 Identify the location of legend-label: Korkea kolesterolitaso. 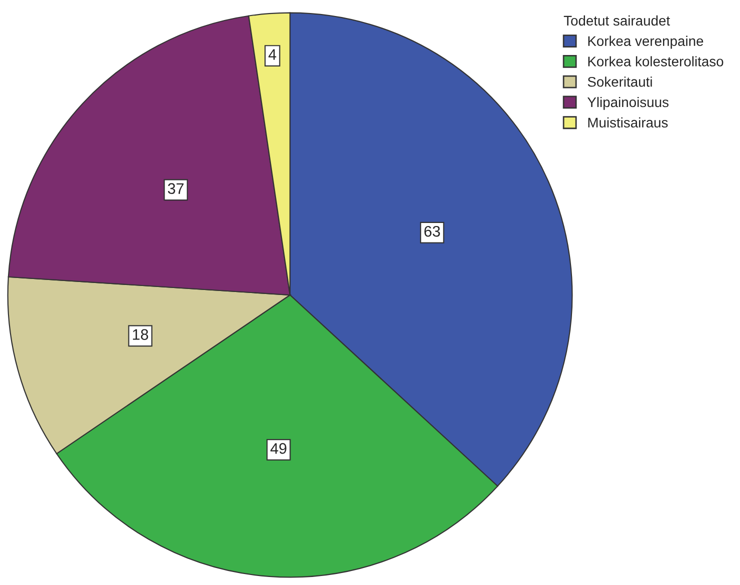
(656, 61).